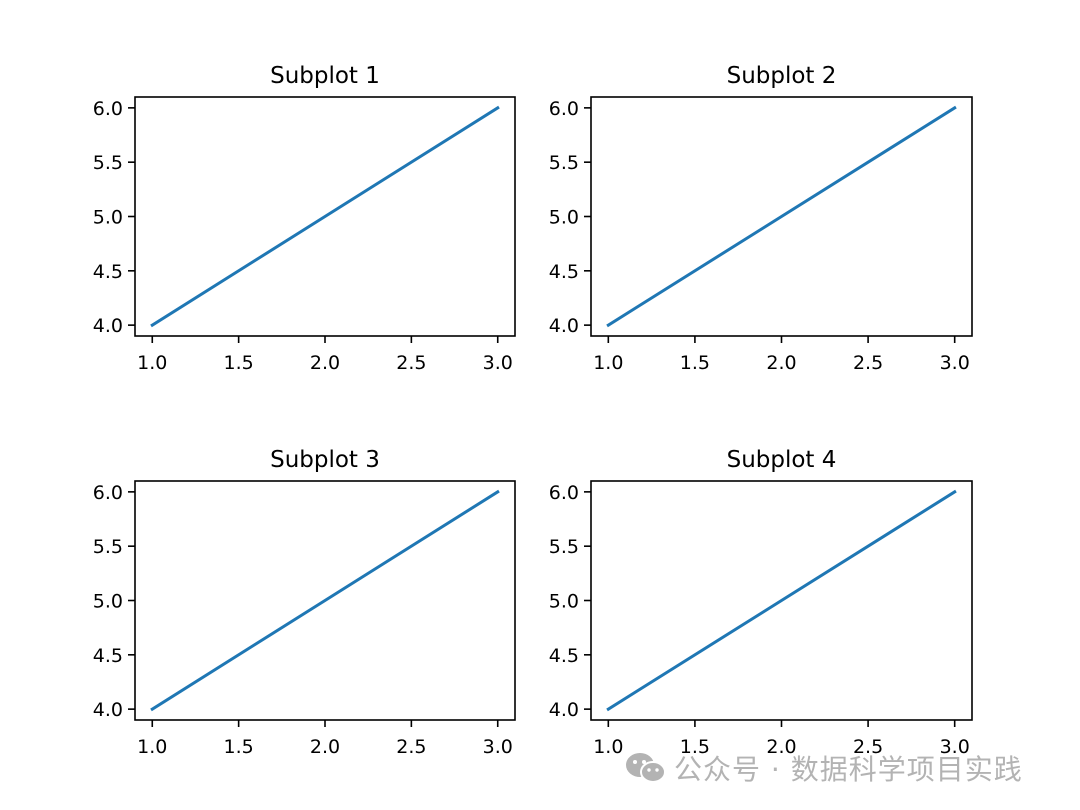  I want to click on subplot-title: Subplot 4, so click(782, 460).